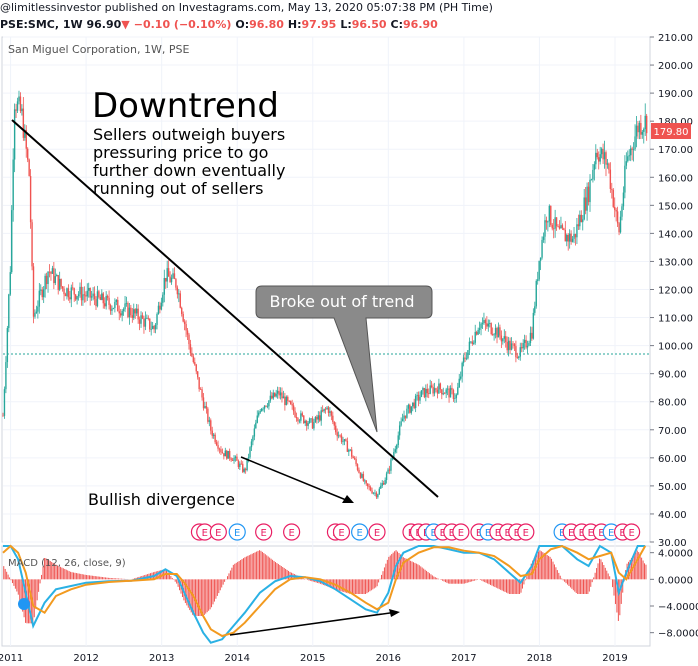 The height and width of the screenshot is (666, 698). What do you see at coordinates (675, 206) in the screenshot?
I see `y-tick-label: 150.00` at bounding box center [675, 206].